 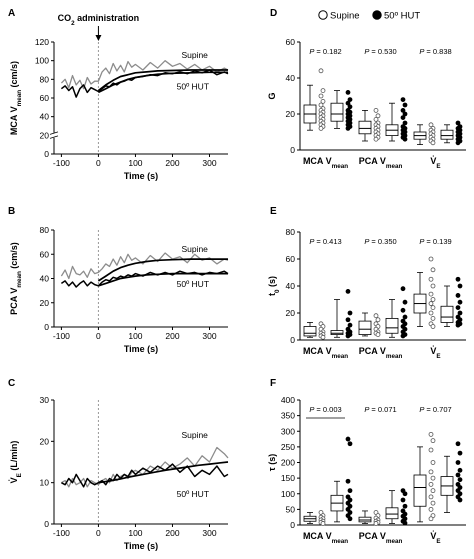 I want to click on axis-break-gap, so click(x=54, y=135).